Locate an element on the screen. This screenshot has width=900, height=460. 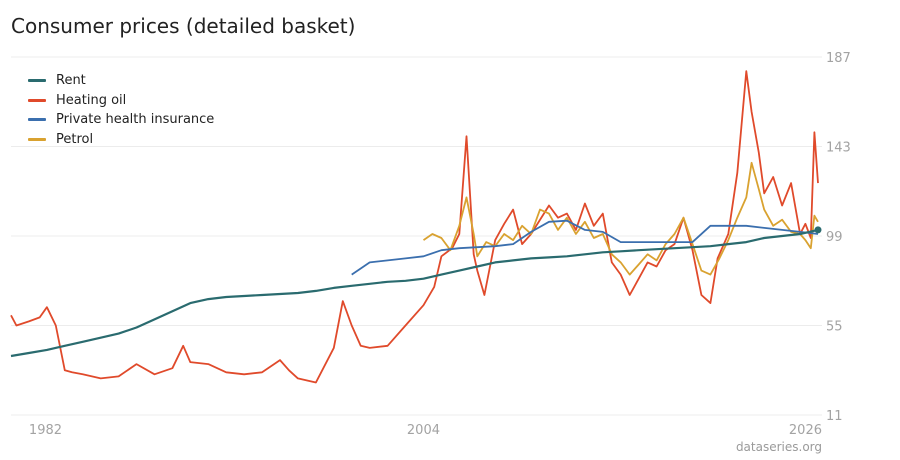
x-tick-label-0: 1982 is located at coordinates (45, 430).